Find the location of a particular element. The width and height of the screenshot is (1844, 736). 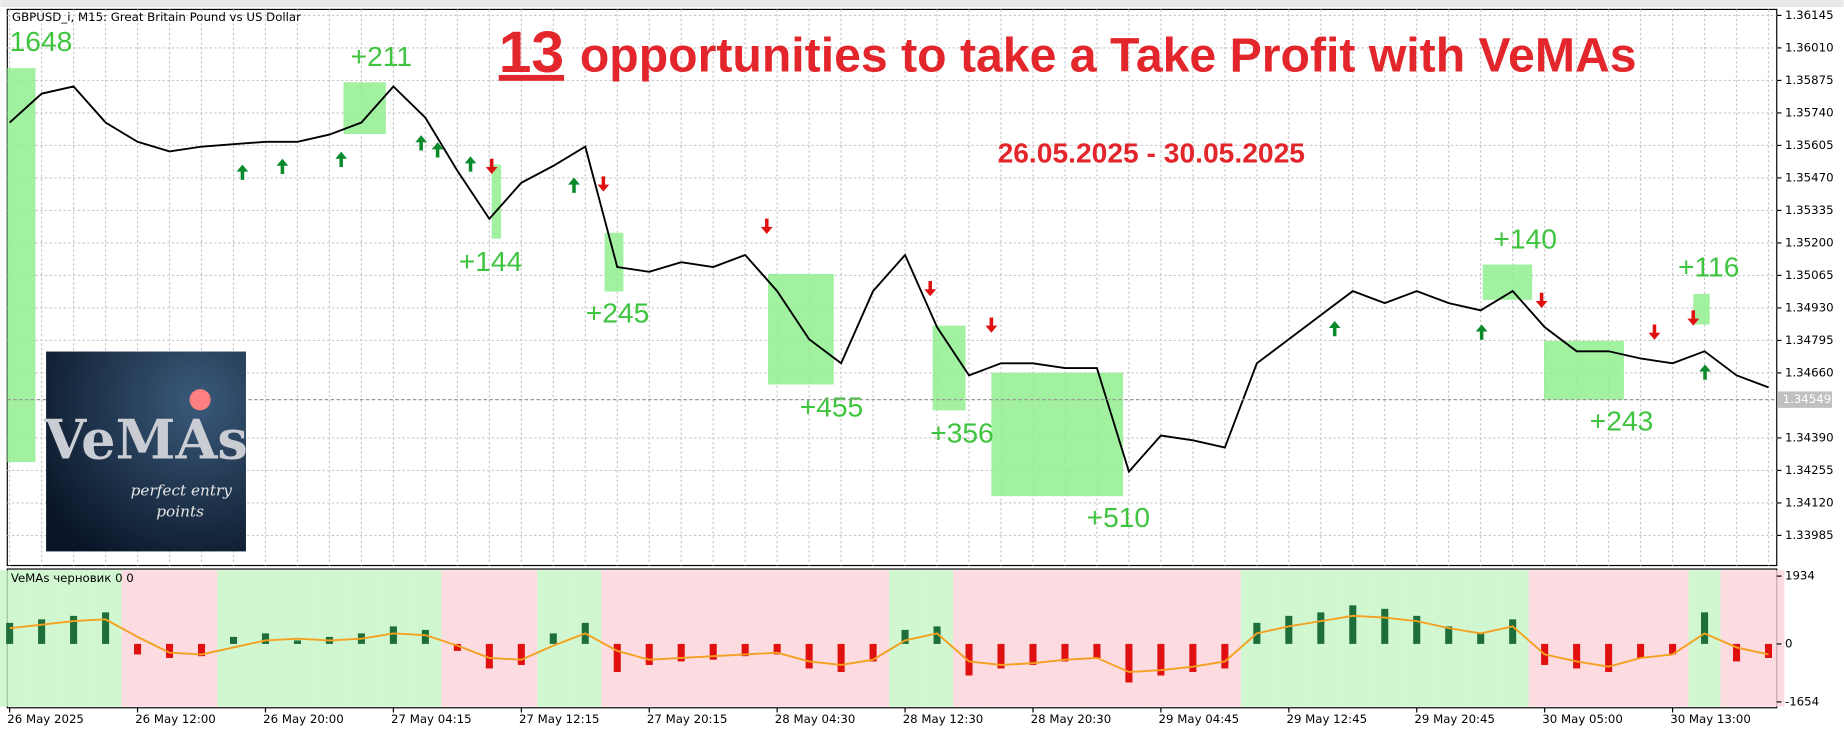

y-tick-label: 1.35605 is located at coordinates (1809, 145).